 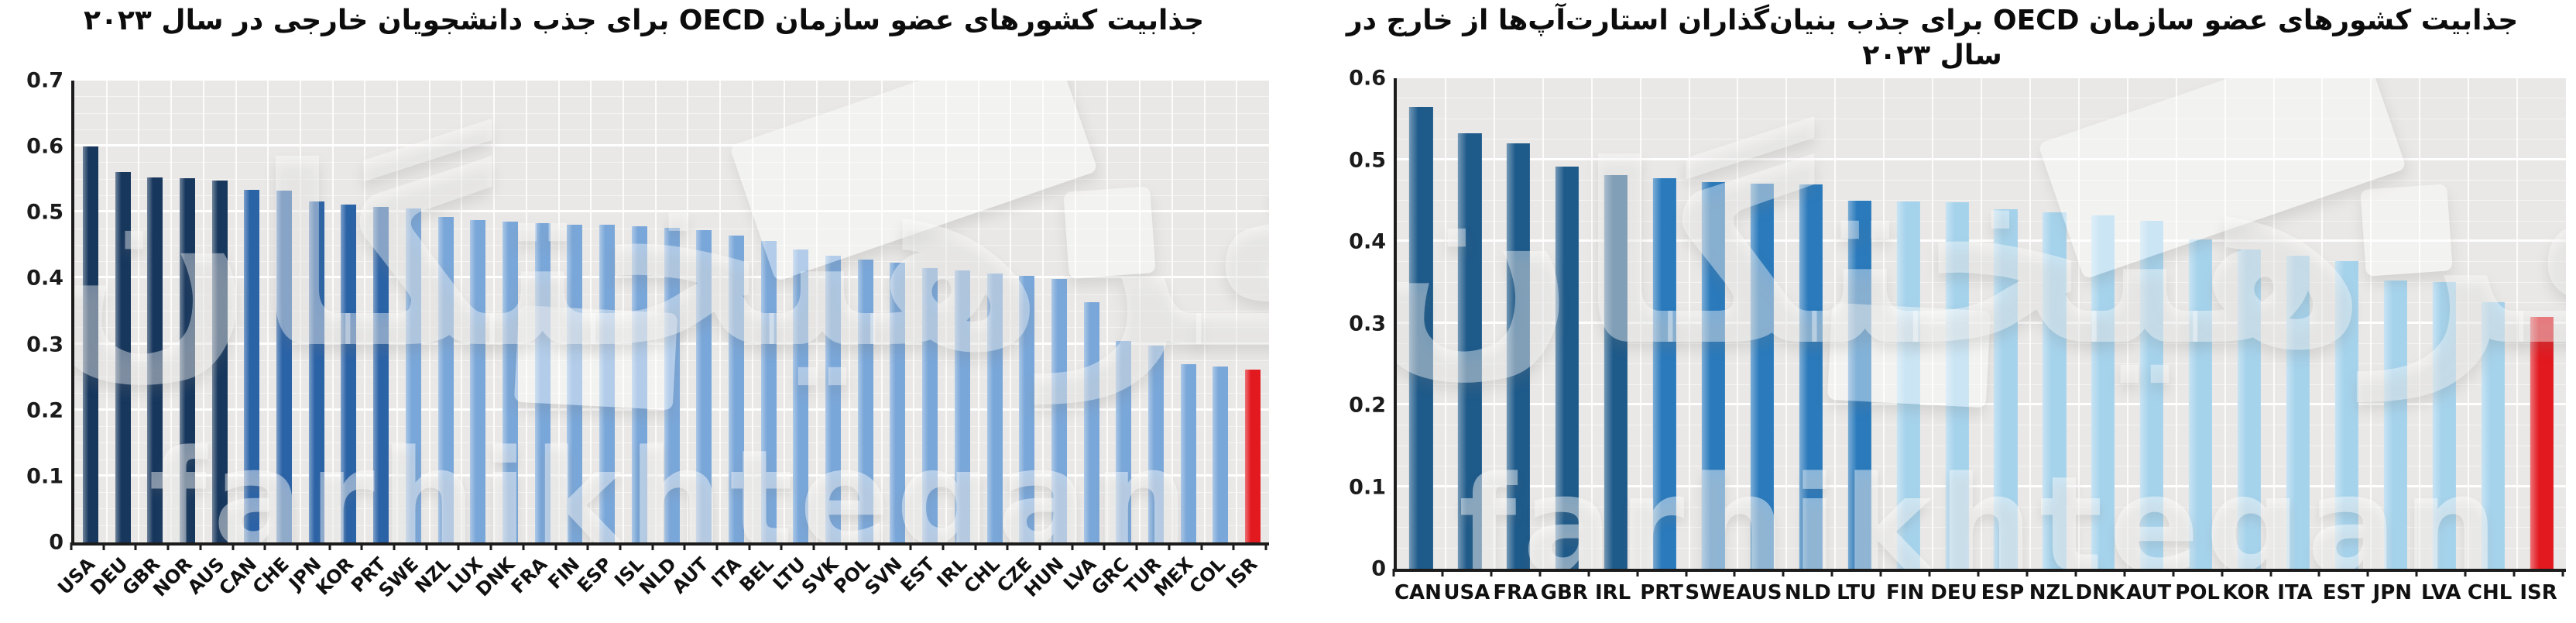 What do you see at coordinates (252, 366) in the screenshot?
I see `bar-CAN` at bounding box center [252, 366].